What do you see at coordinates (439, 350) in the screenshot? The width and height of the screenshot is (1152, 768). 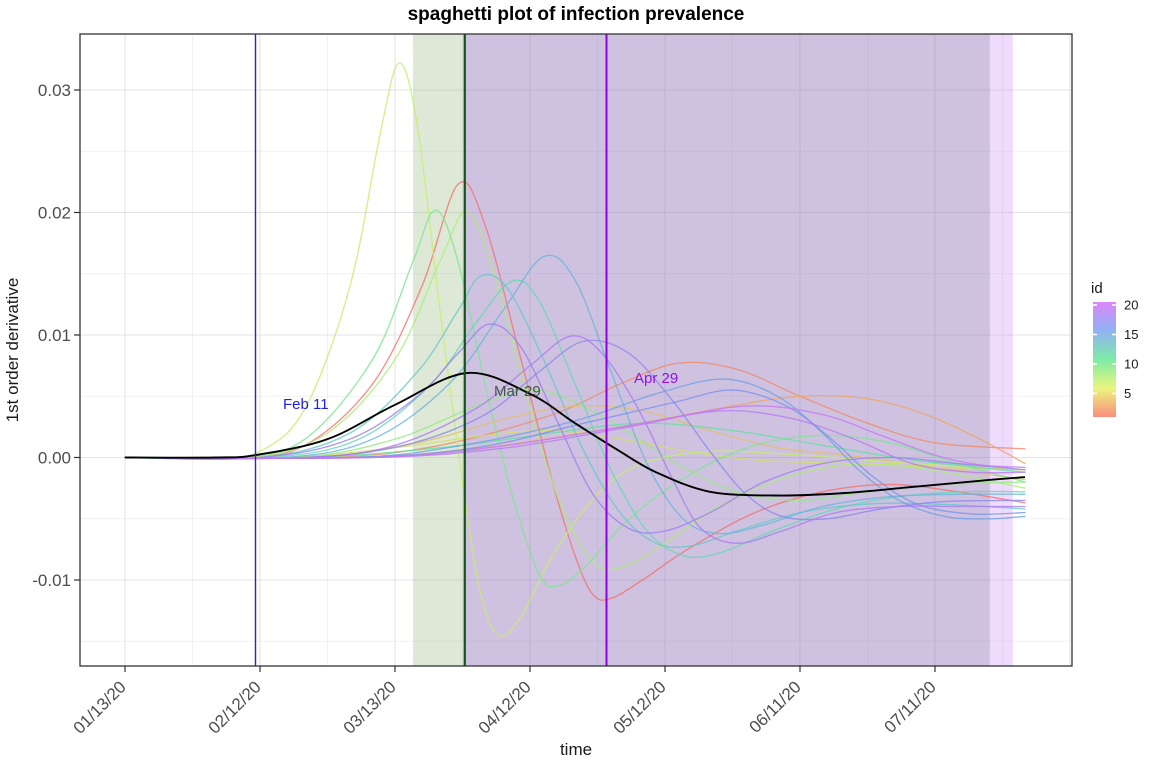 I see `green-band` at bounding box center [439, 350].